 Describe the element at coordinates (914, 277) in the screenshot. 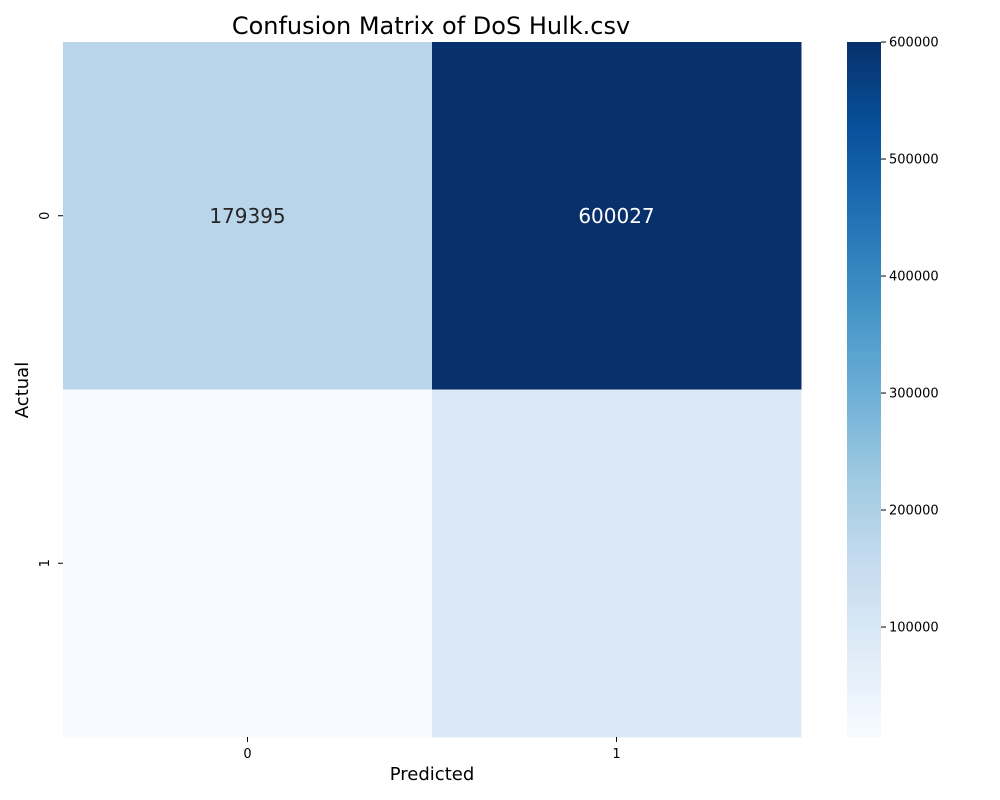

I see `colorbar-tick-label-3: 400000` at that location.